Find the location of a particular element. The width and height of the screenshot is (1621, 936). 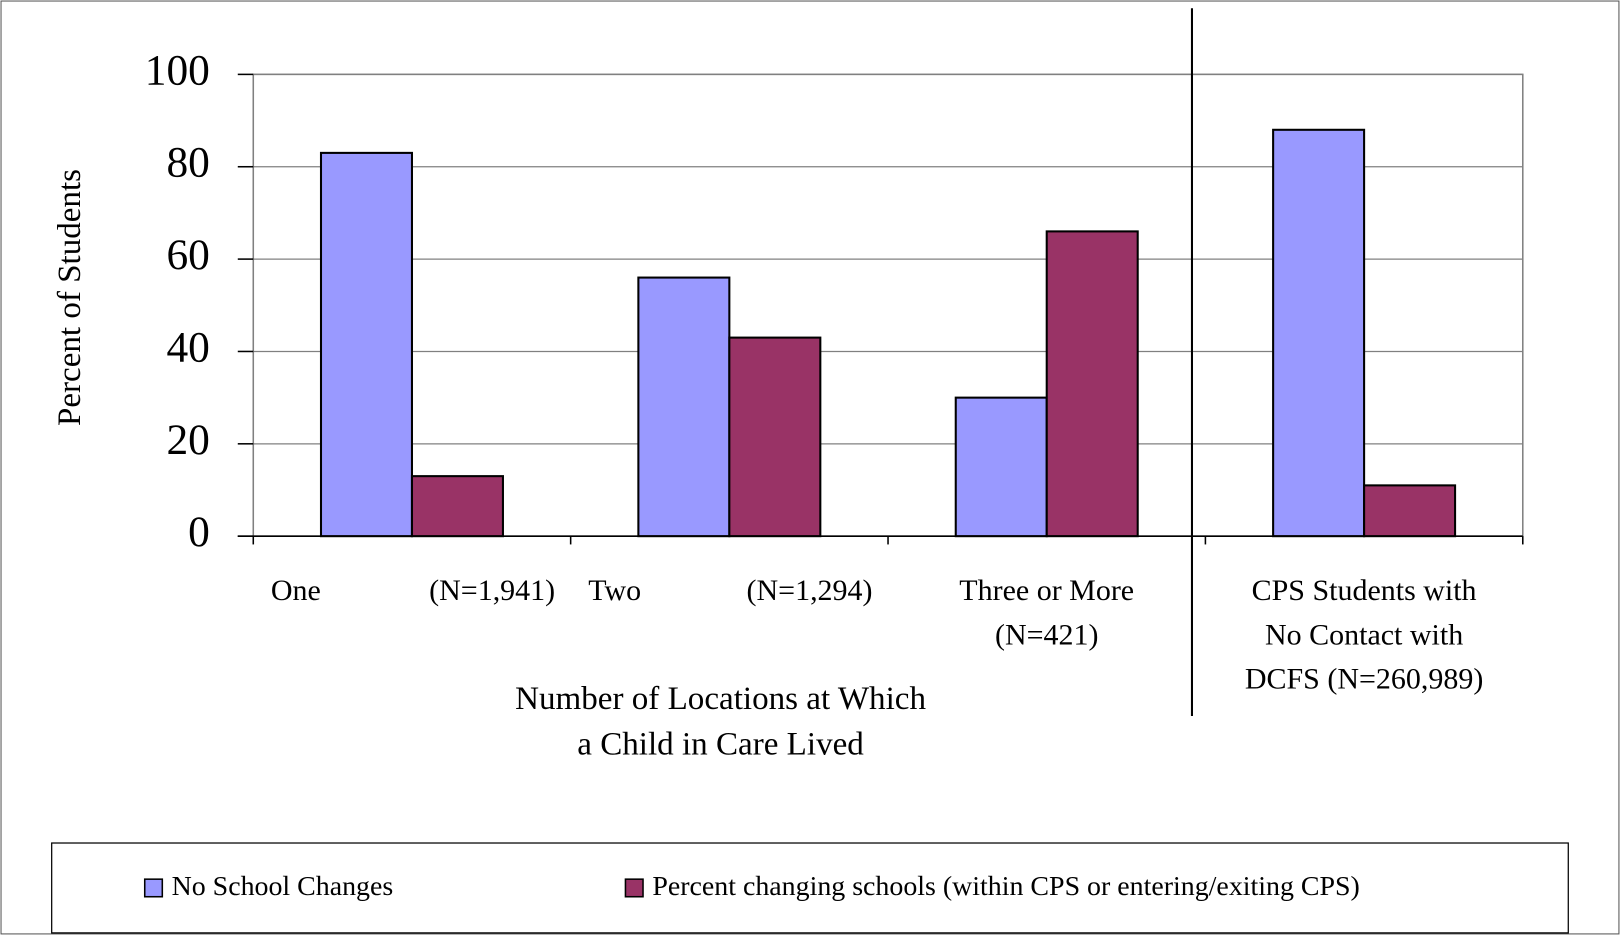

y-tick-label: 80 is located at coordinates (187, 163).